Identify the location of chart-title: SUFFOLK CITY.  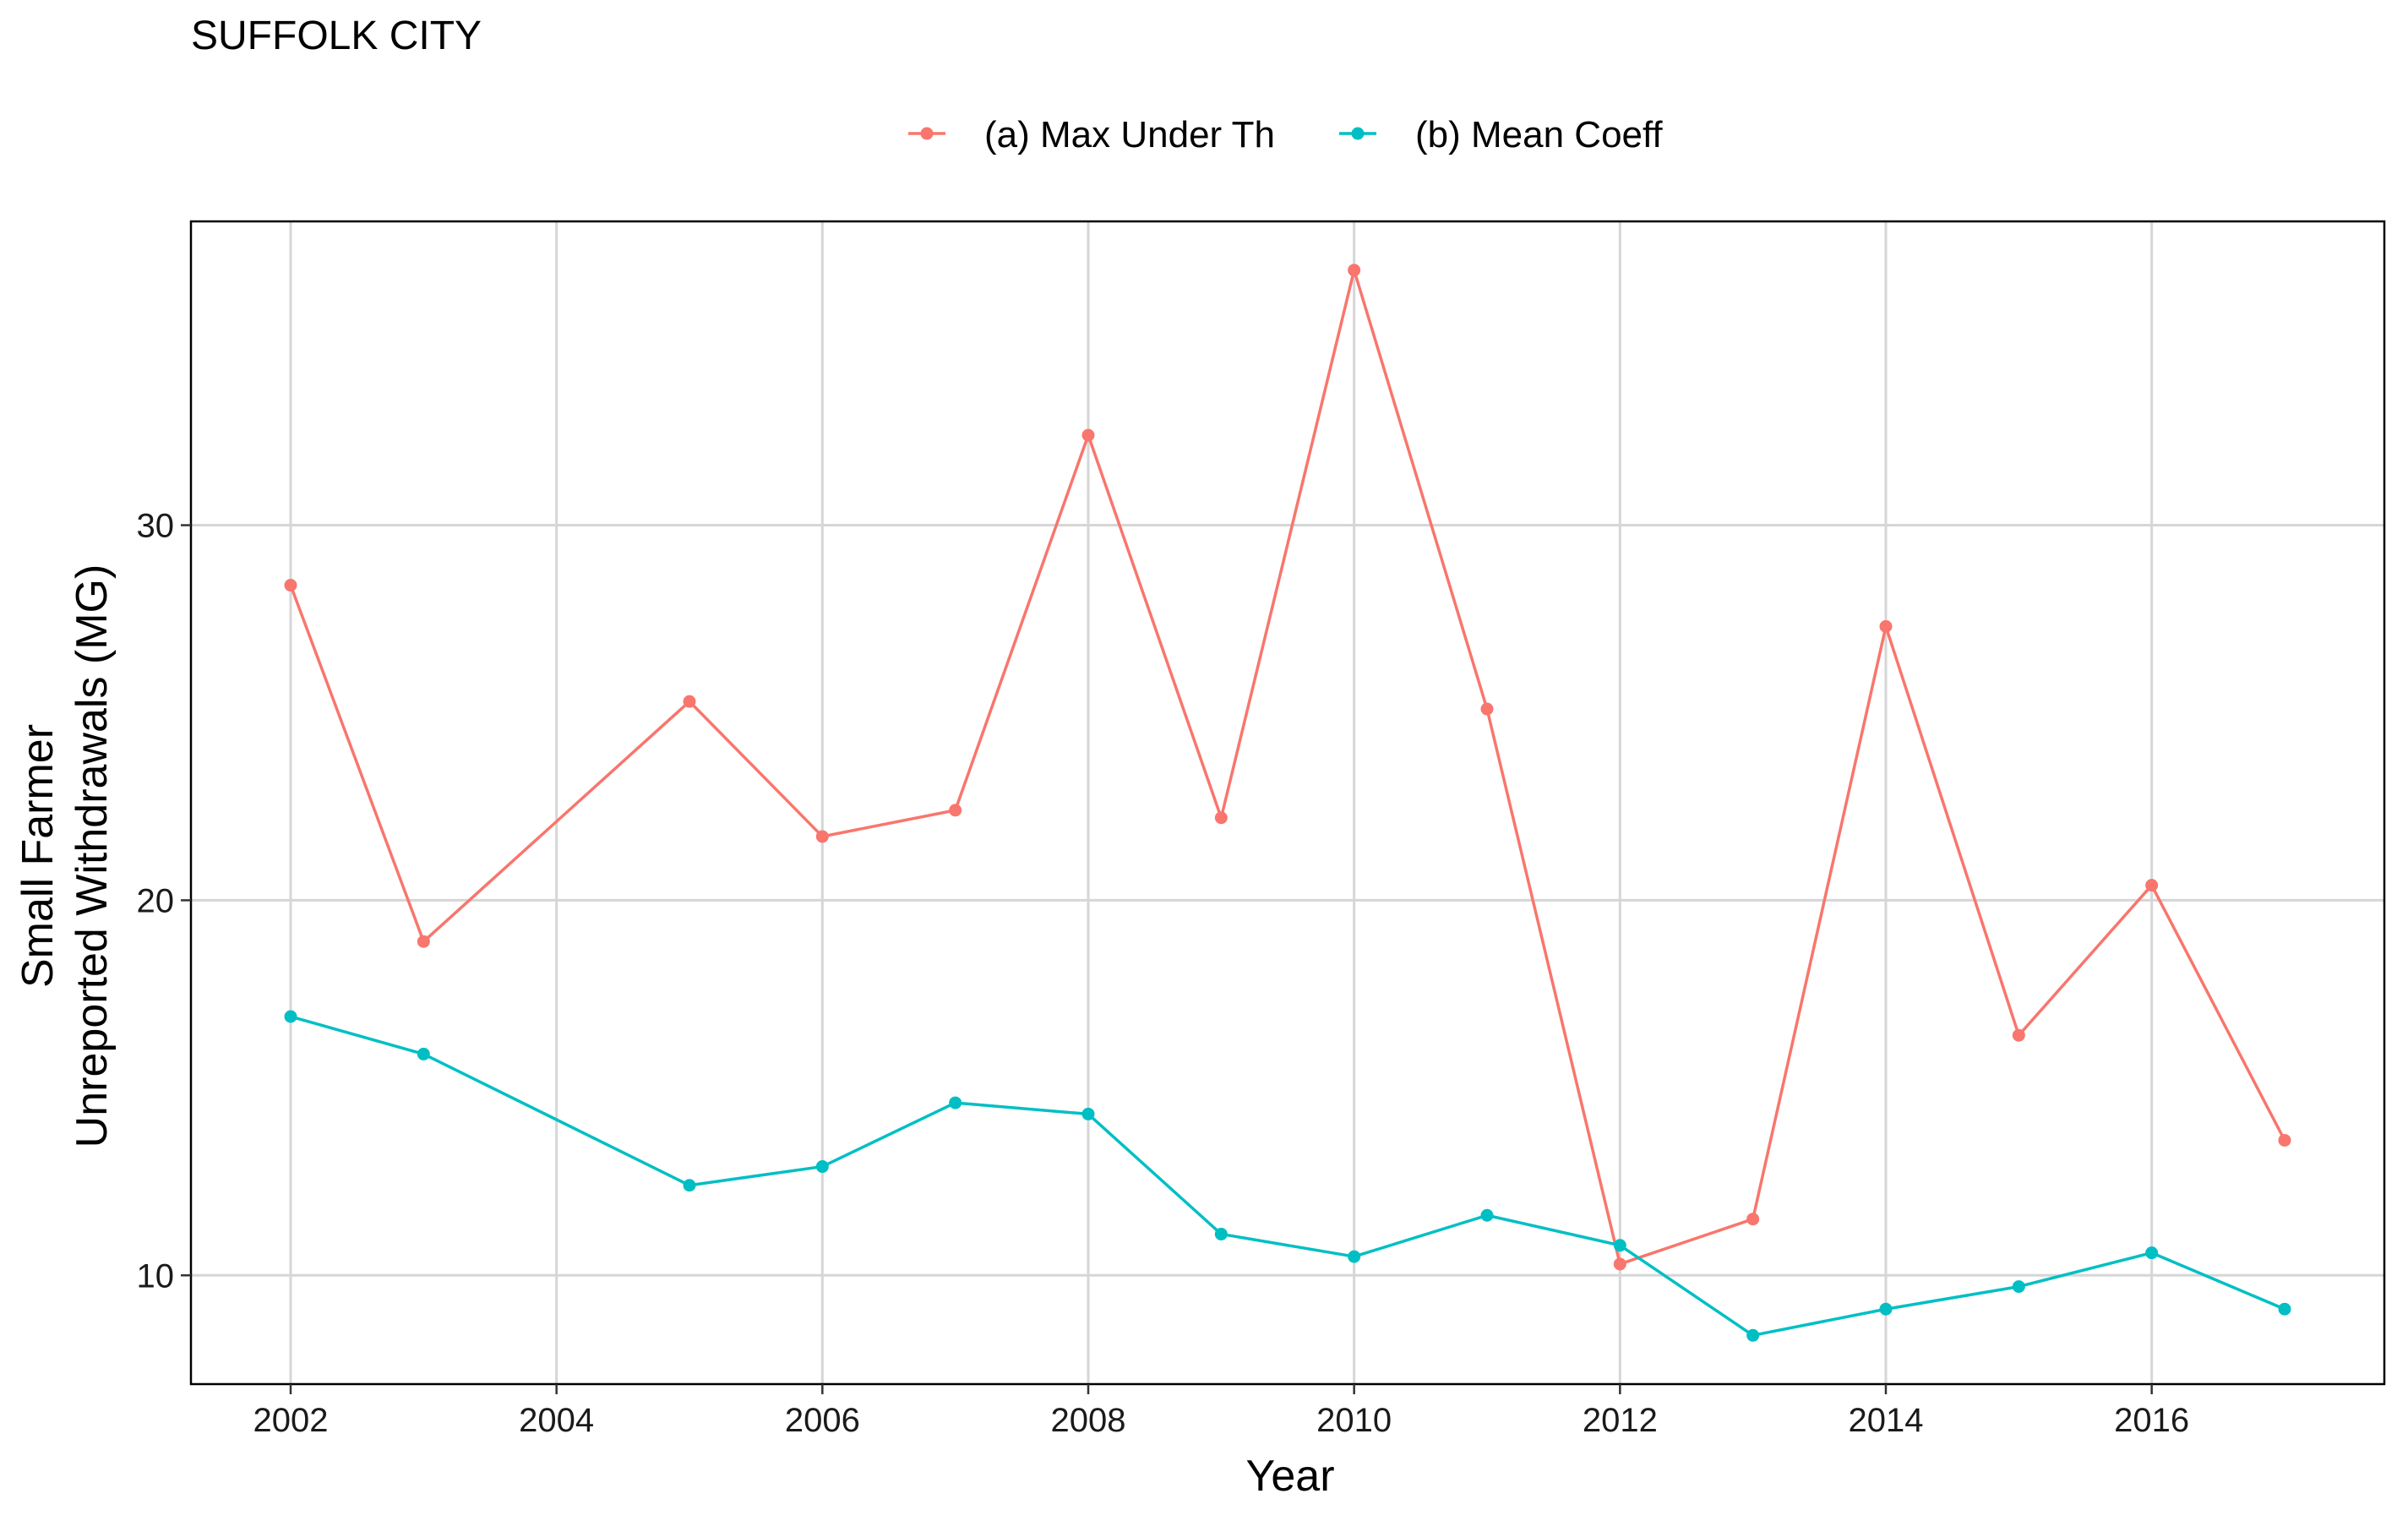
(336, 36).